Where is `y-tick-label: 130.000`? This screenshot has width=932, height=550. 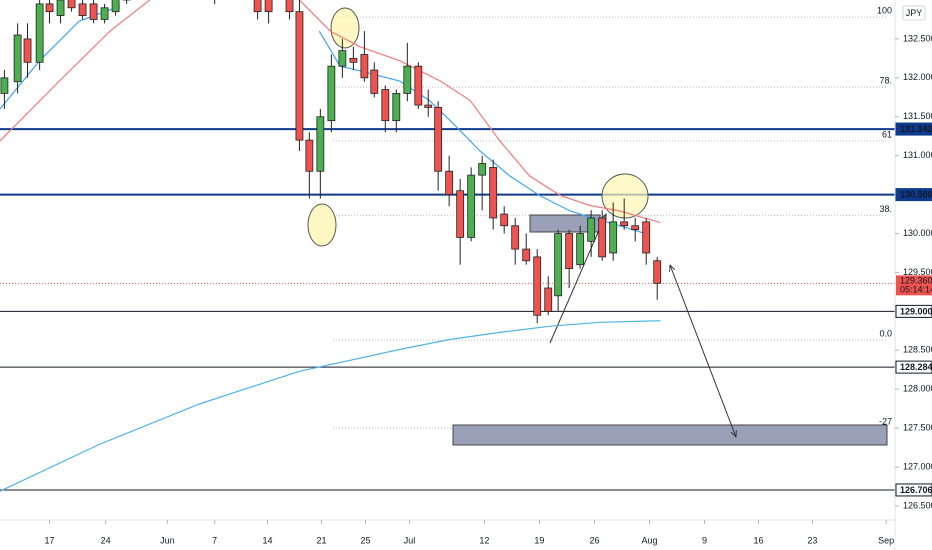 y-tick-label: 130.000 is located at coordinates (917, 233).